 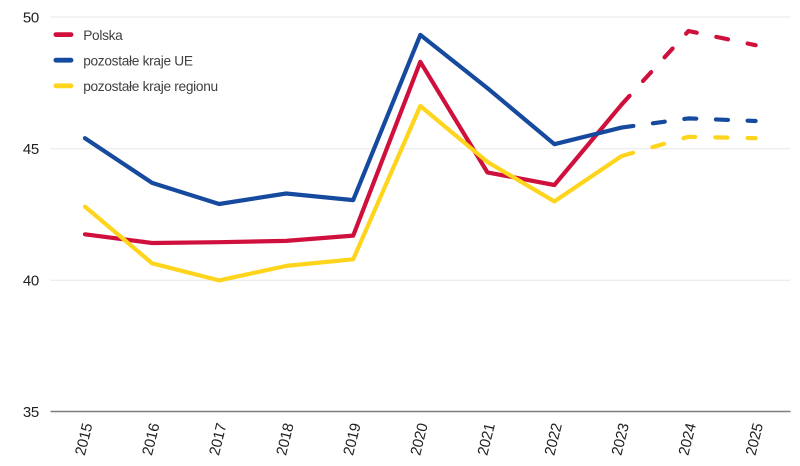 I want to click on svg-text: 45, so click(x=31, y=149).